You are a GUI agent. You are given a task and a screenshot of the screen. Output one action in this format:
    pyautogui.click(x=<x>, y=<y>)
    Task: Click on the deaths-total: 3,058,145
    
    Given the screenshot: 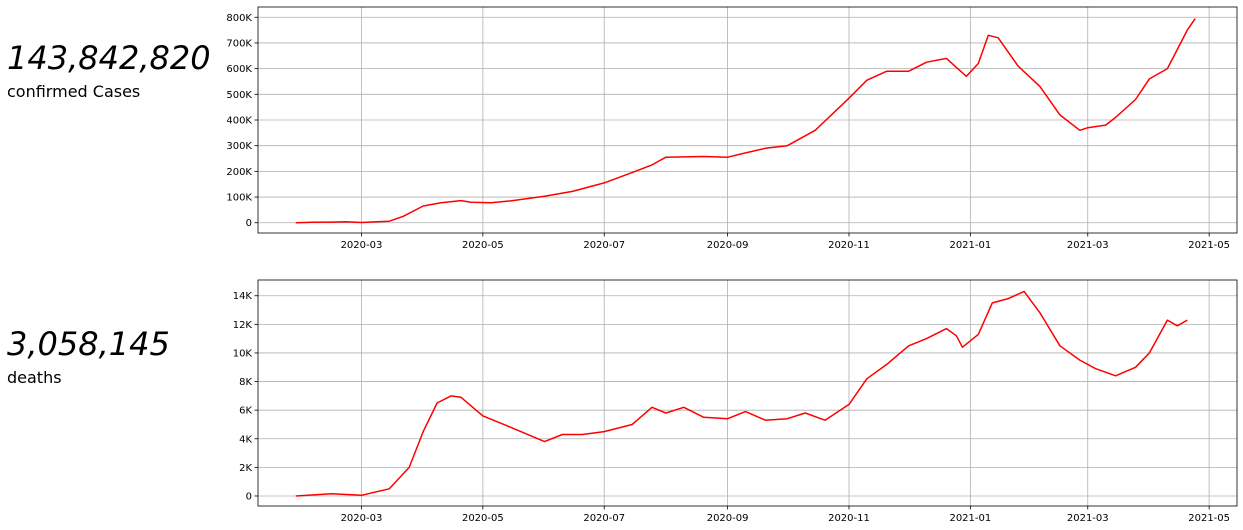 What is the action you would take?
    pyautogui.click(x=88, y=344)
    